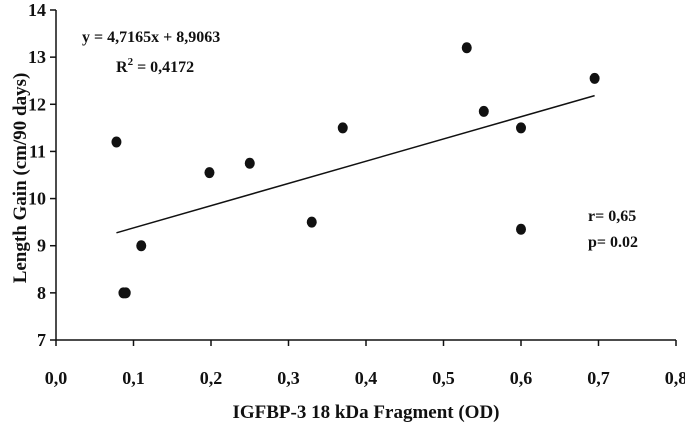 The image size is (685, 432). What do you see at coordinates (288, 378) in the screenshot?
I see `x-tick-label: 0,3` at bounding box center [288, 378].